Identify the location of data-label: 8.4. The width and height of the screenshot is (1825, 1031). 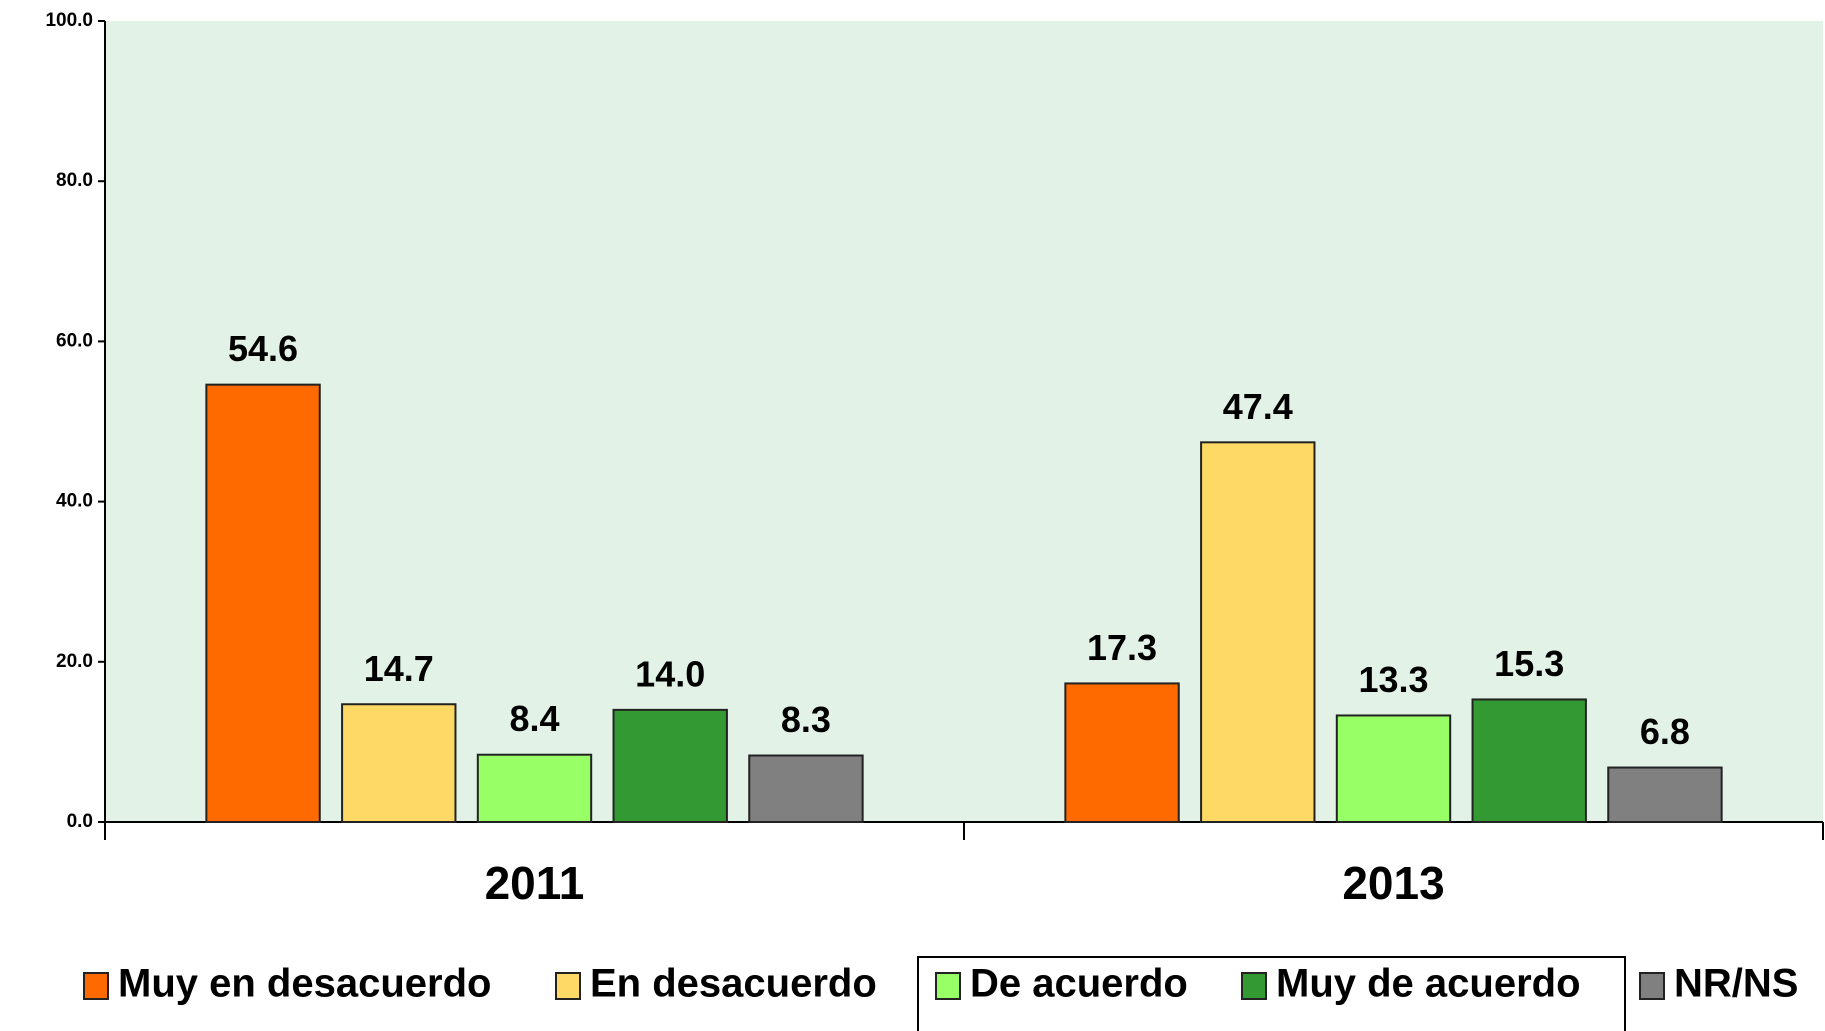
(534, 718).